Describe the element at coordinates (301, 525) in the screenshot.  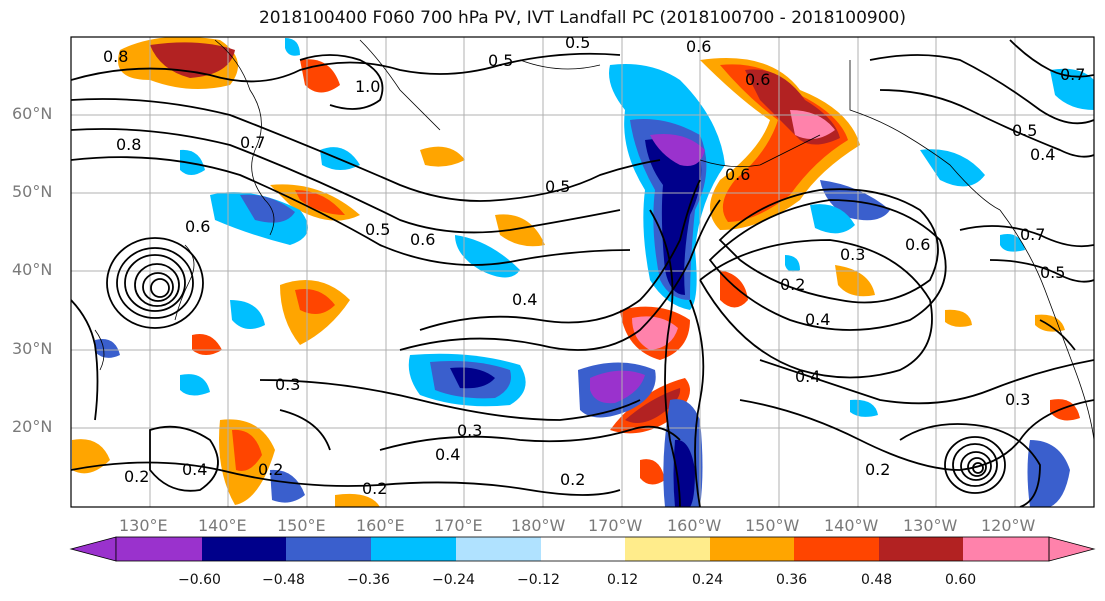
I see `longitude-label-150e: 150°E` at that location.